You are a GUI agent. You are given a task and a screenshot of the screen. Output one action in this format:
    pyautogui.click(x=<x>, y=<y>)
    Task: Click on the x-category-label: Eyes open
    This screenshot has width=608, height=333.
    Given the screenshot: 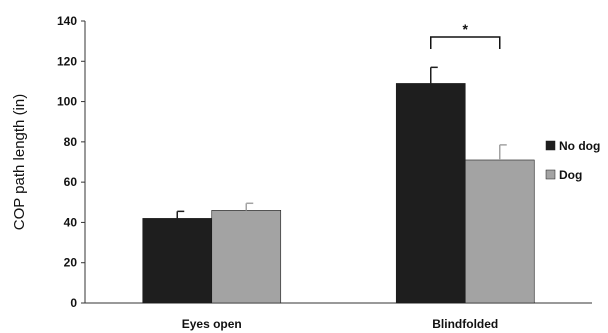 What is the action you would take?
    pyautogui.click(x=212, y=324)
    